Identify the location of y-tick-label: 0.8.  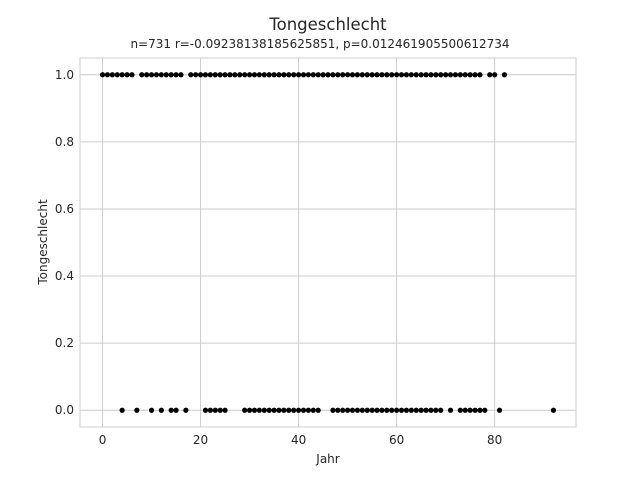
(64, 142).